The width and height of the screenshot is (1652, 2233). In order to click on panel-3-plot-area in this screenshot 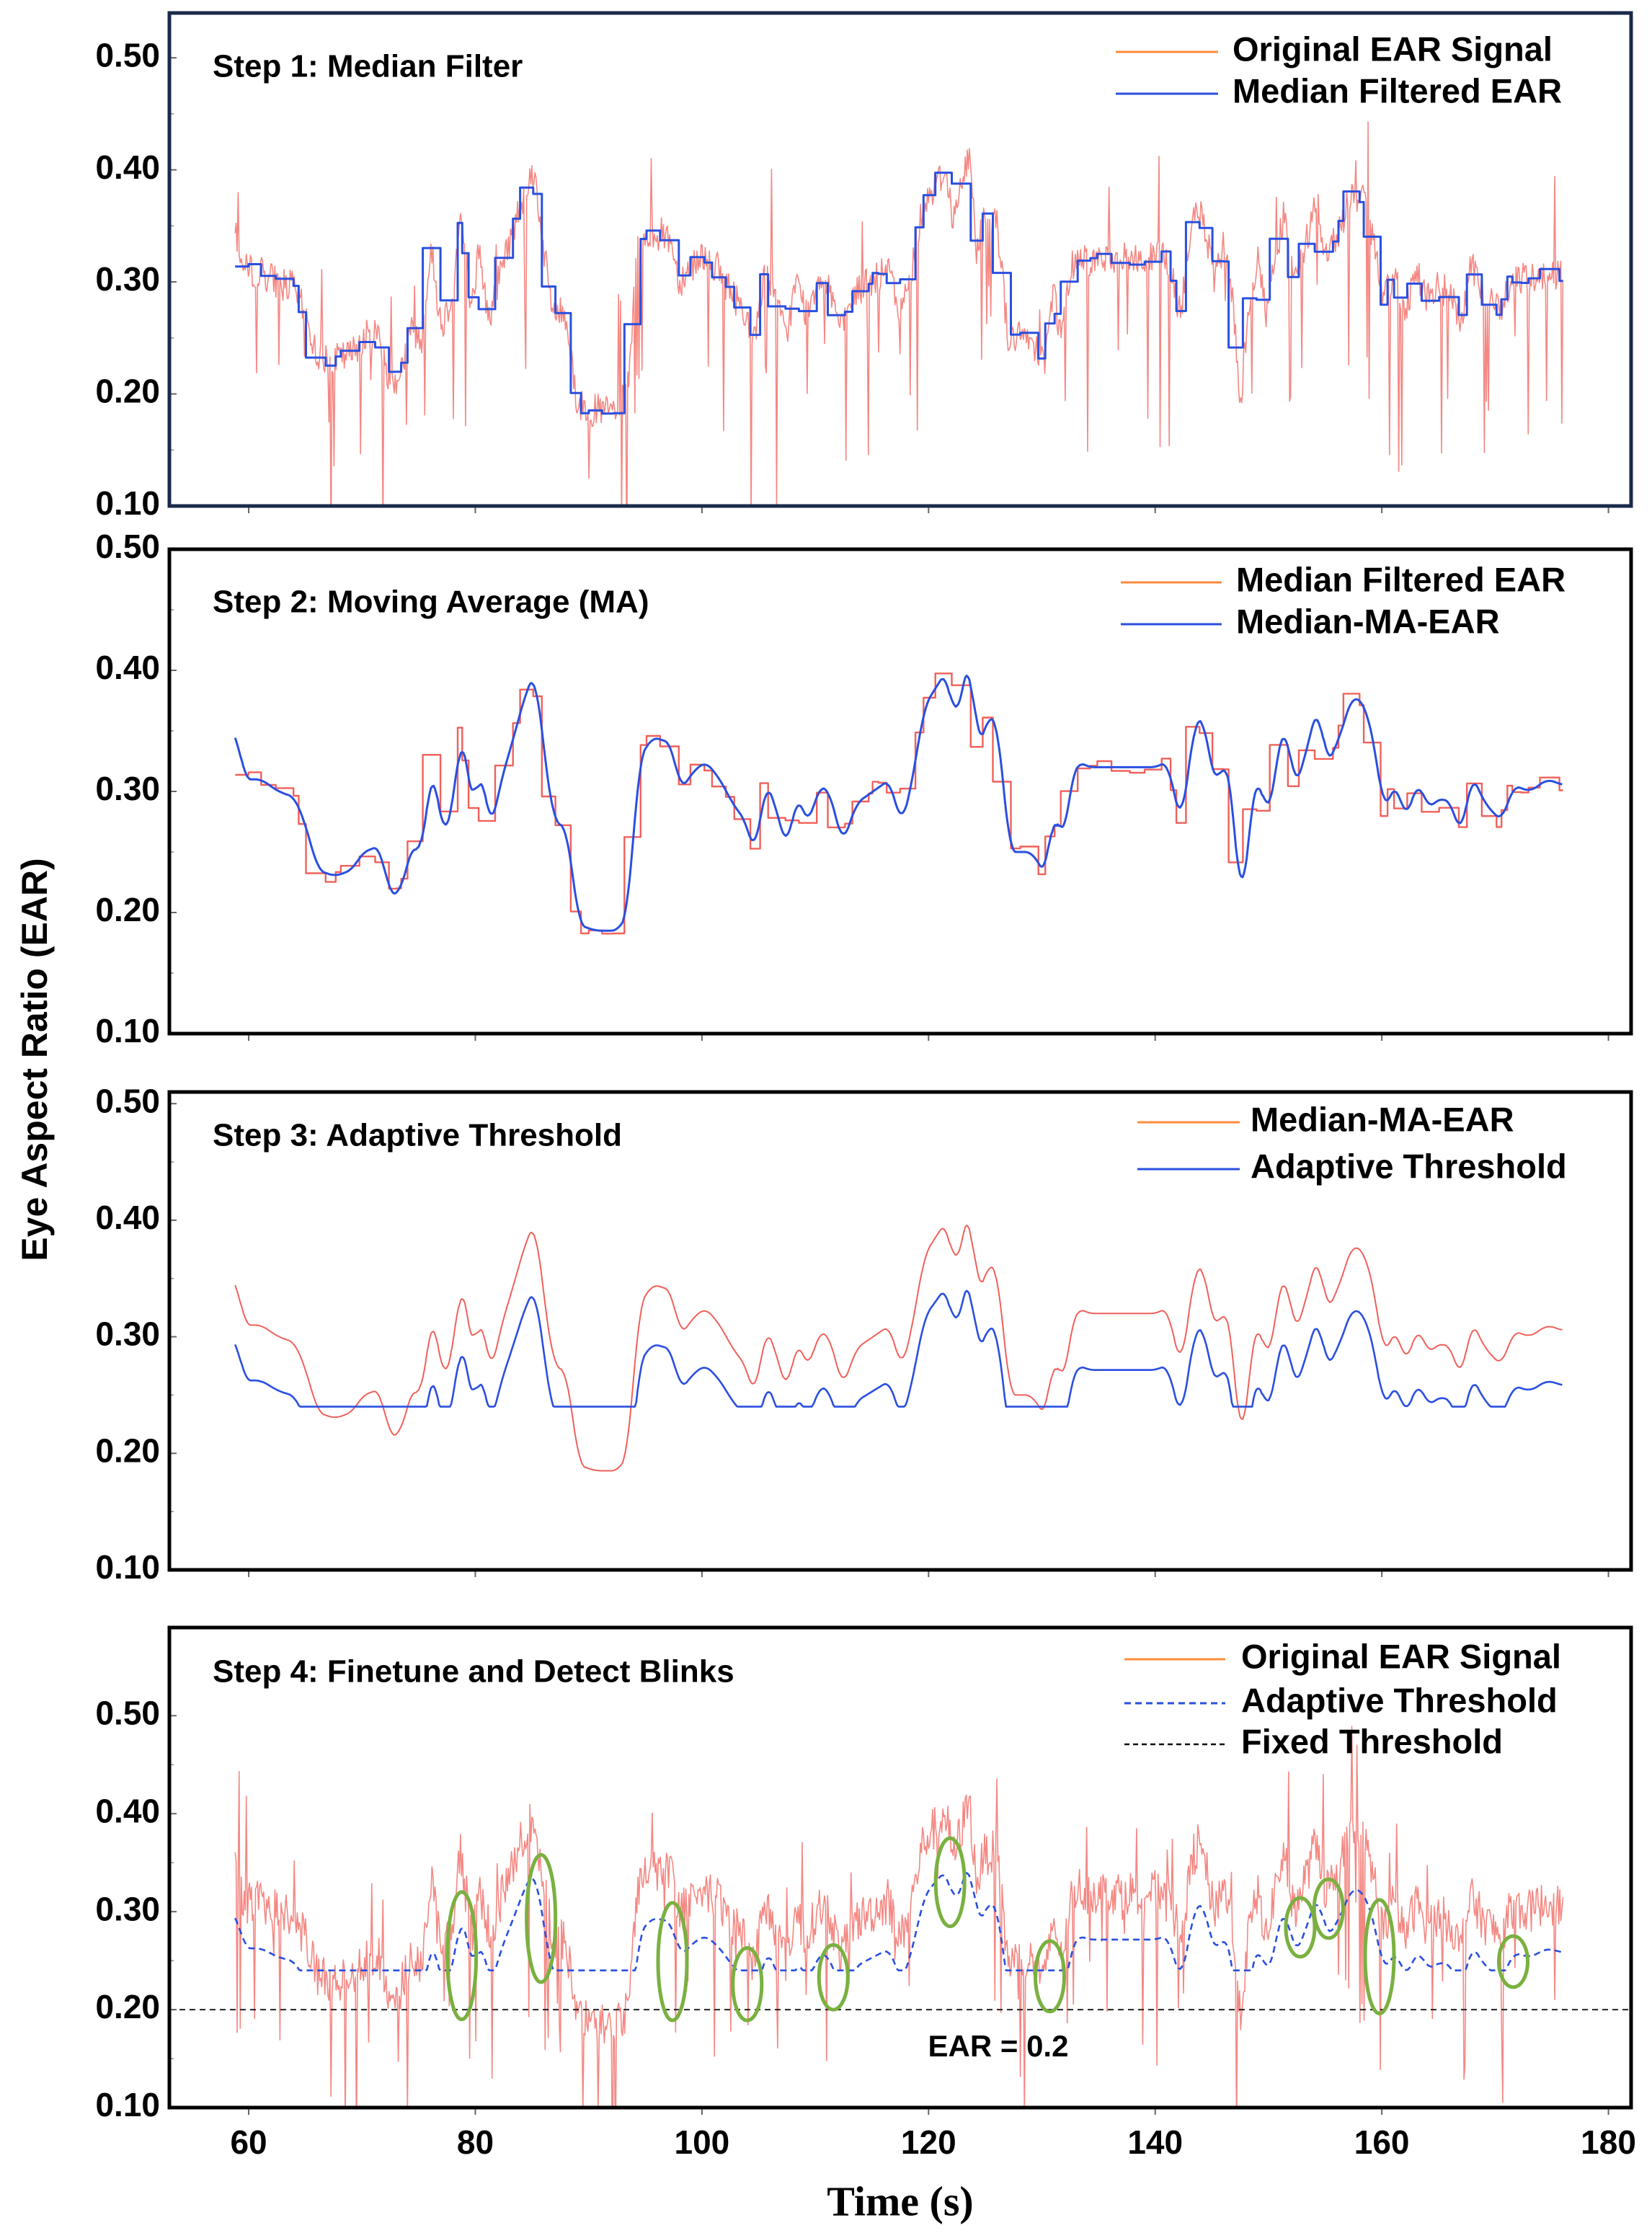, I will do `click(898, 1349)`.